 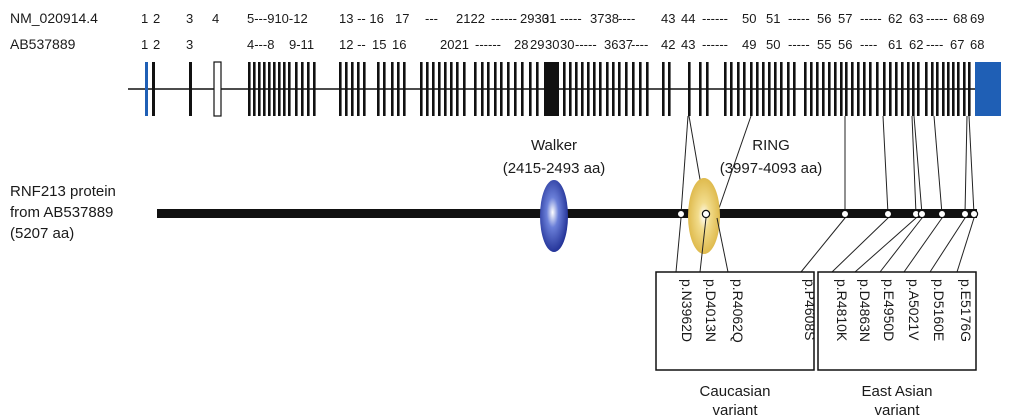 What do you see at coordinates (554, 216) in the screenshot?
I see `walker-domain-ellipse` at bounding box center [554, 216].